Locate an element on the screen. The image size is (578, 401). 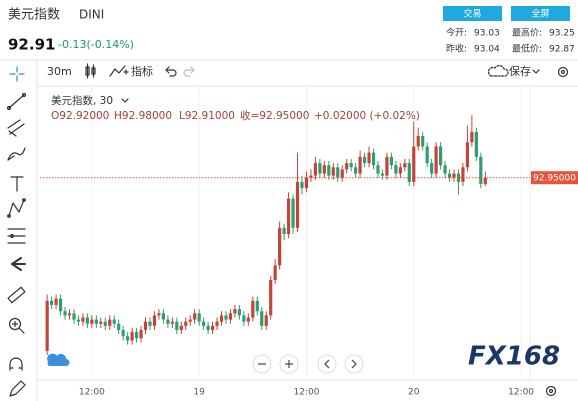
fullscreen-button-label: 全屏 is located at coordinates (540, 14).